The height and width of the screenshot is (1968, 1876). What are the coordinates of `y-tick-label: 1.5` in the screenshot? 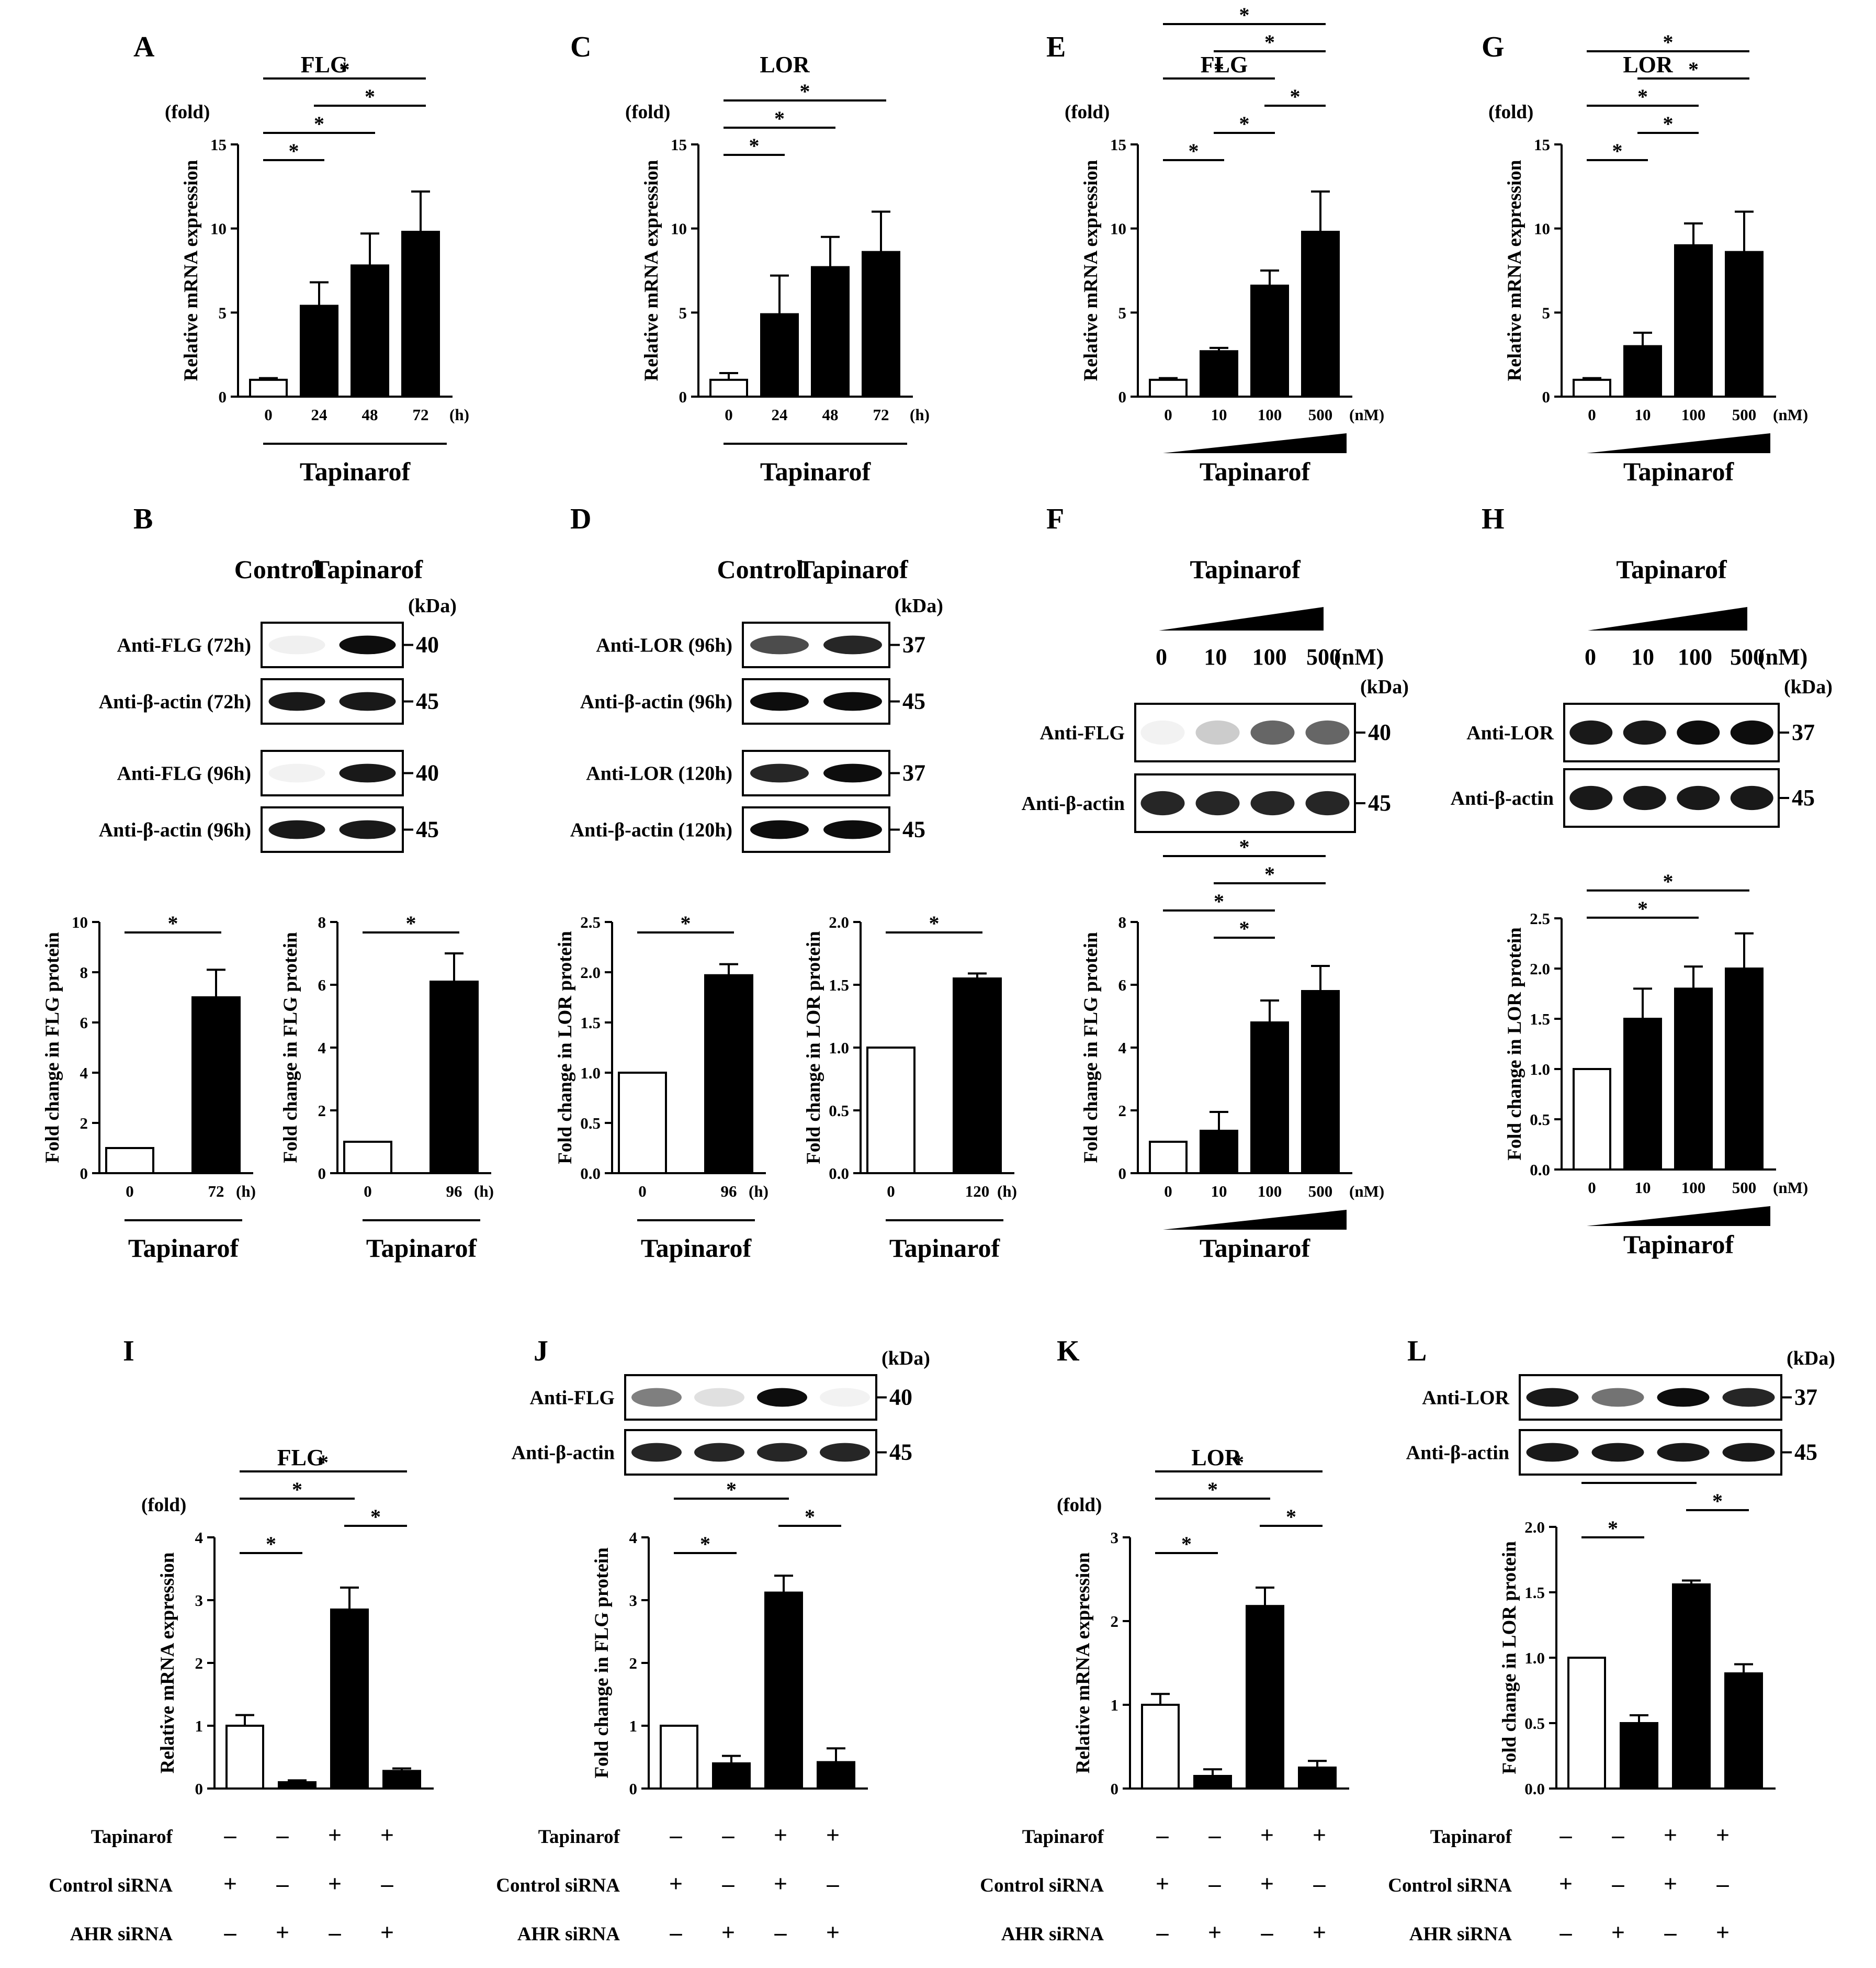 It's located at (590, 1023).